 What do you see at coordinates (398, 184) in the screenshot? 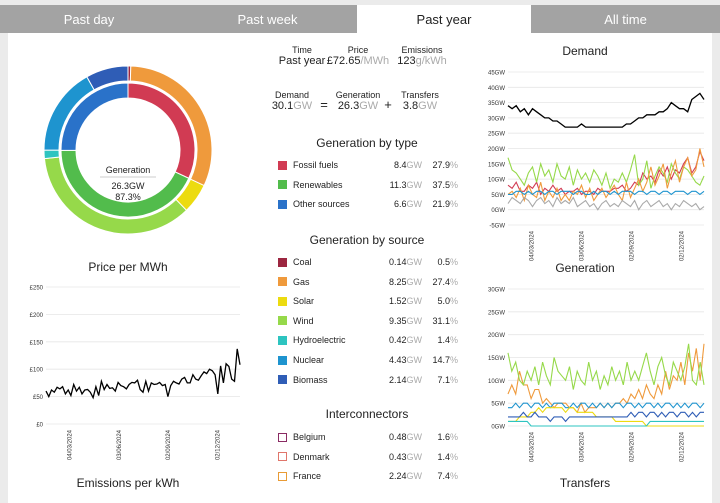
I see `legend-value-number: 11.3` at bounding box center [398, 184].